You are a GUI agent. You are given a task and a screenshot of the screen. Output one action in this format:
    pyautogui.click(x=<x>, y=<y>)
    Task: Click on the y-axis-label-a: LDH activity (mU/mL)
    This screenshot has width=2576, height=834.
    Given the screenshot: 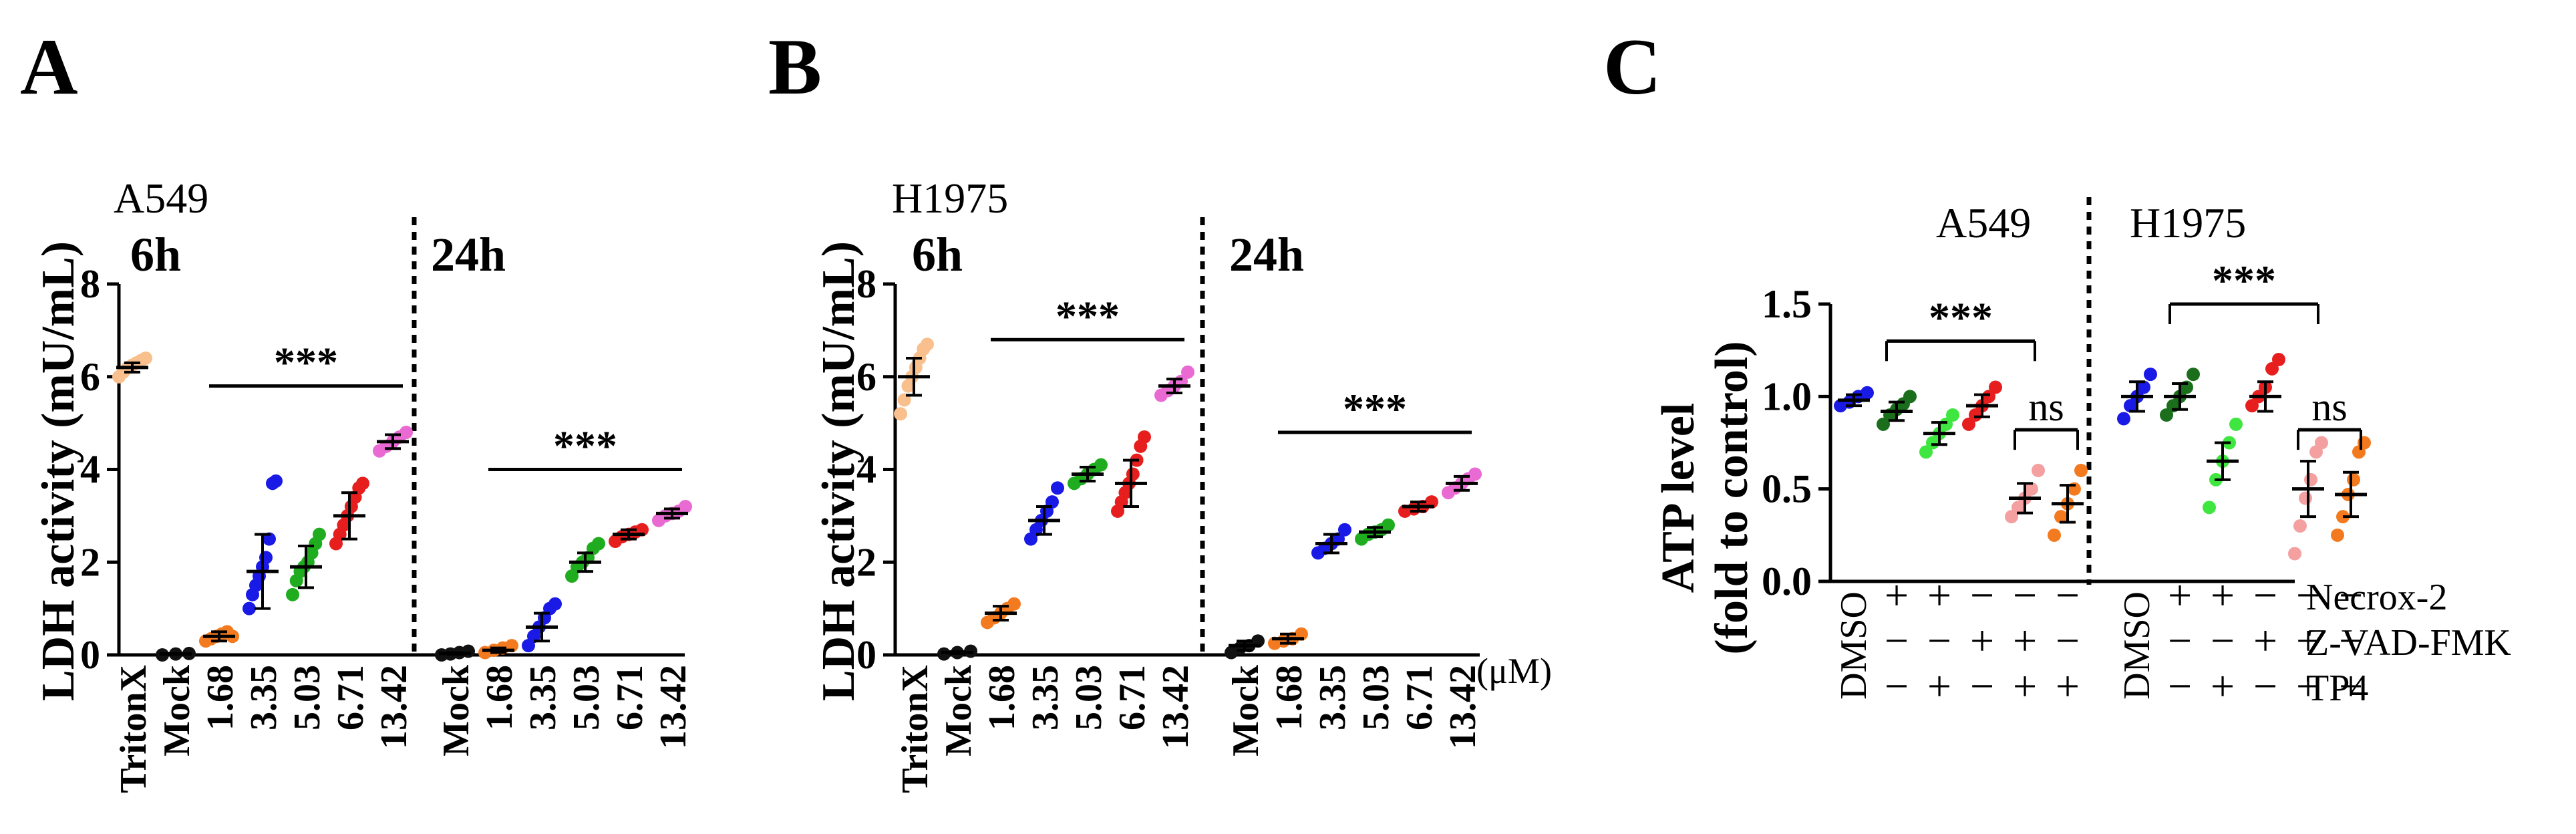 What is the action you would take?
    pyautogui.click(x=58, y=471)
    